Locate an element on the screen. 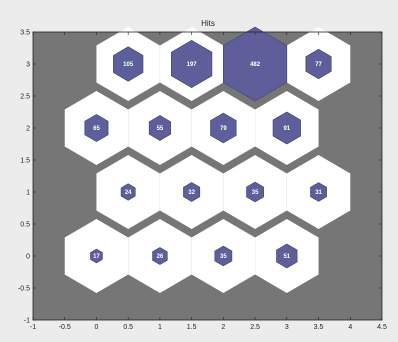 The width and height of the screenshot is (398, 342). hit-count-8: 65 is located at coordinates (96, 129).